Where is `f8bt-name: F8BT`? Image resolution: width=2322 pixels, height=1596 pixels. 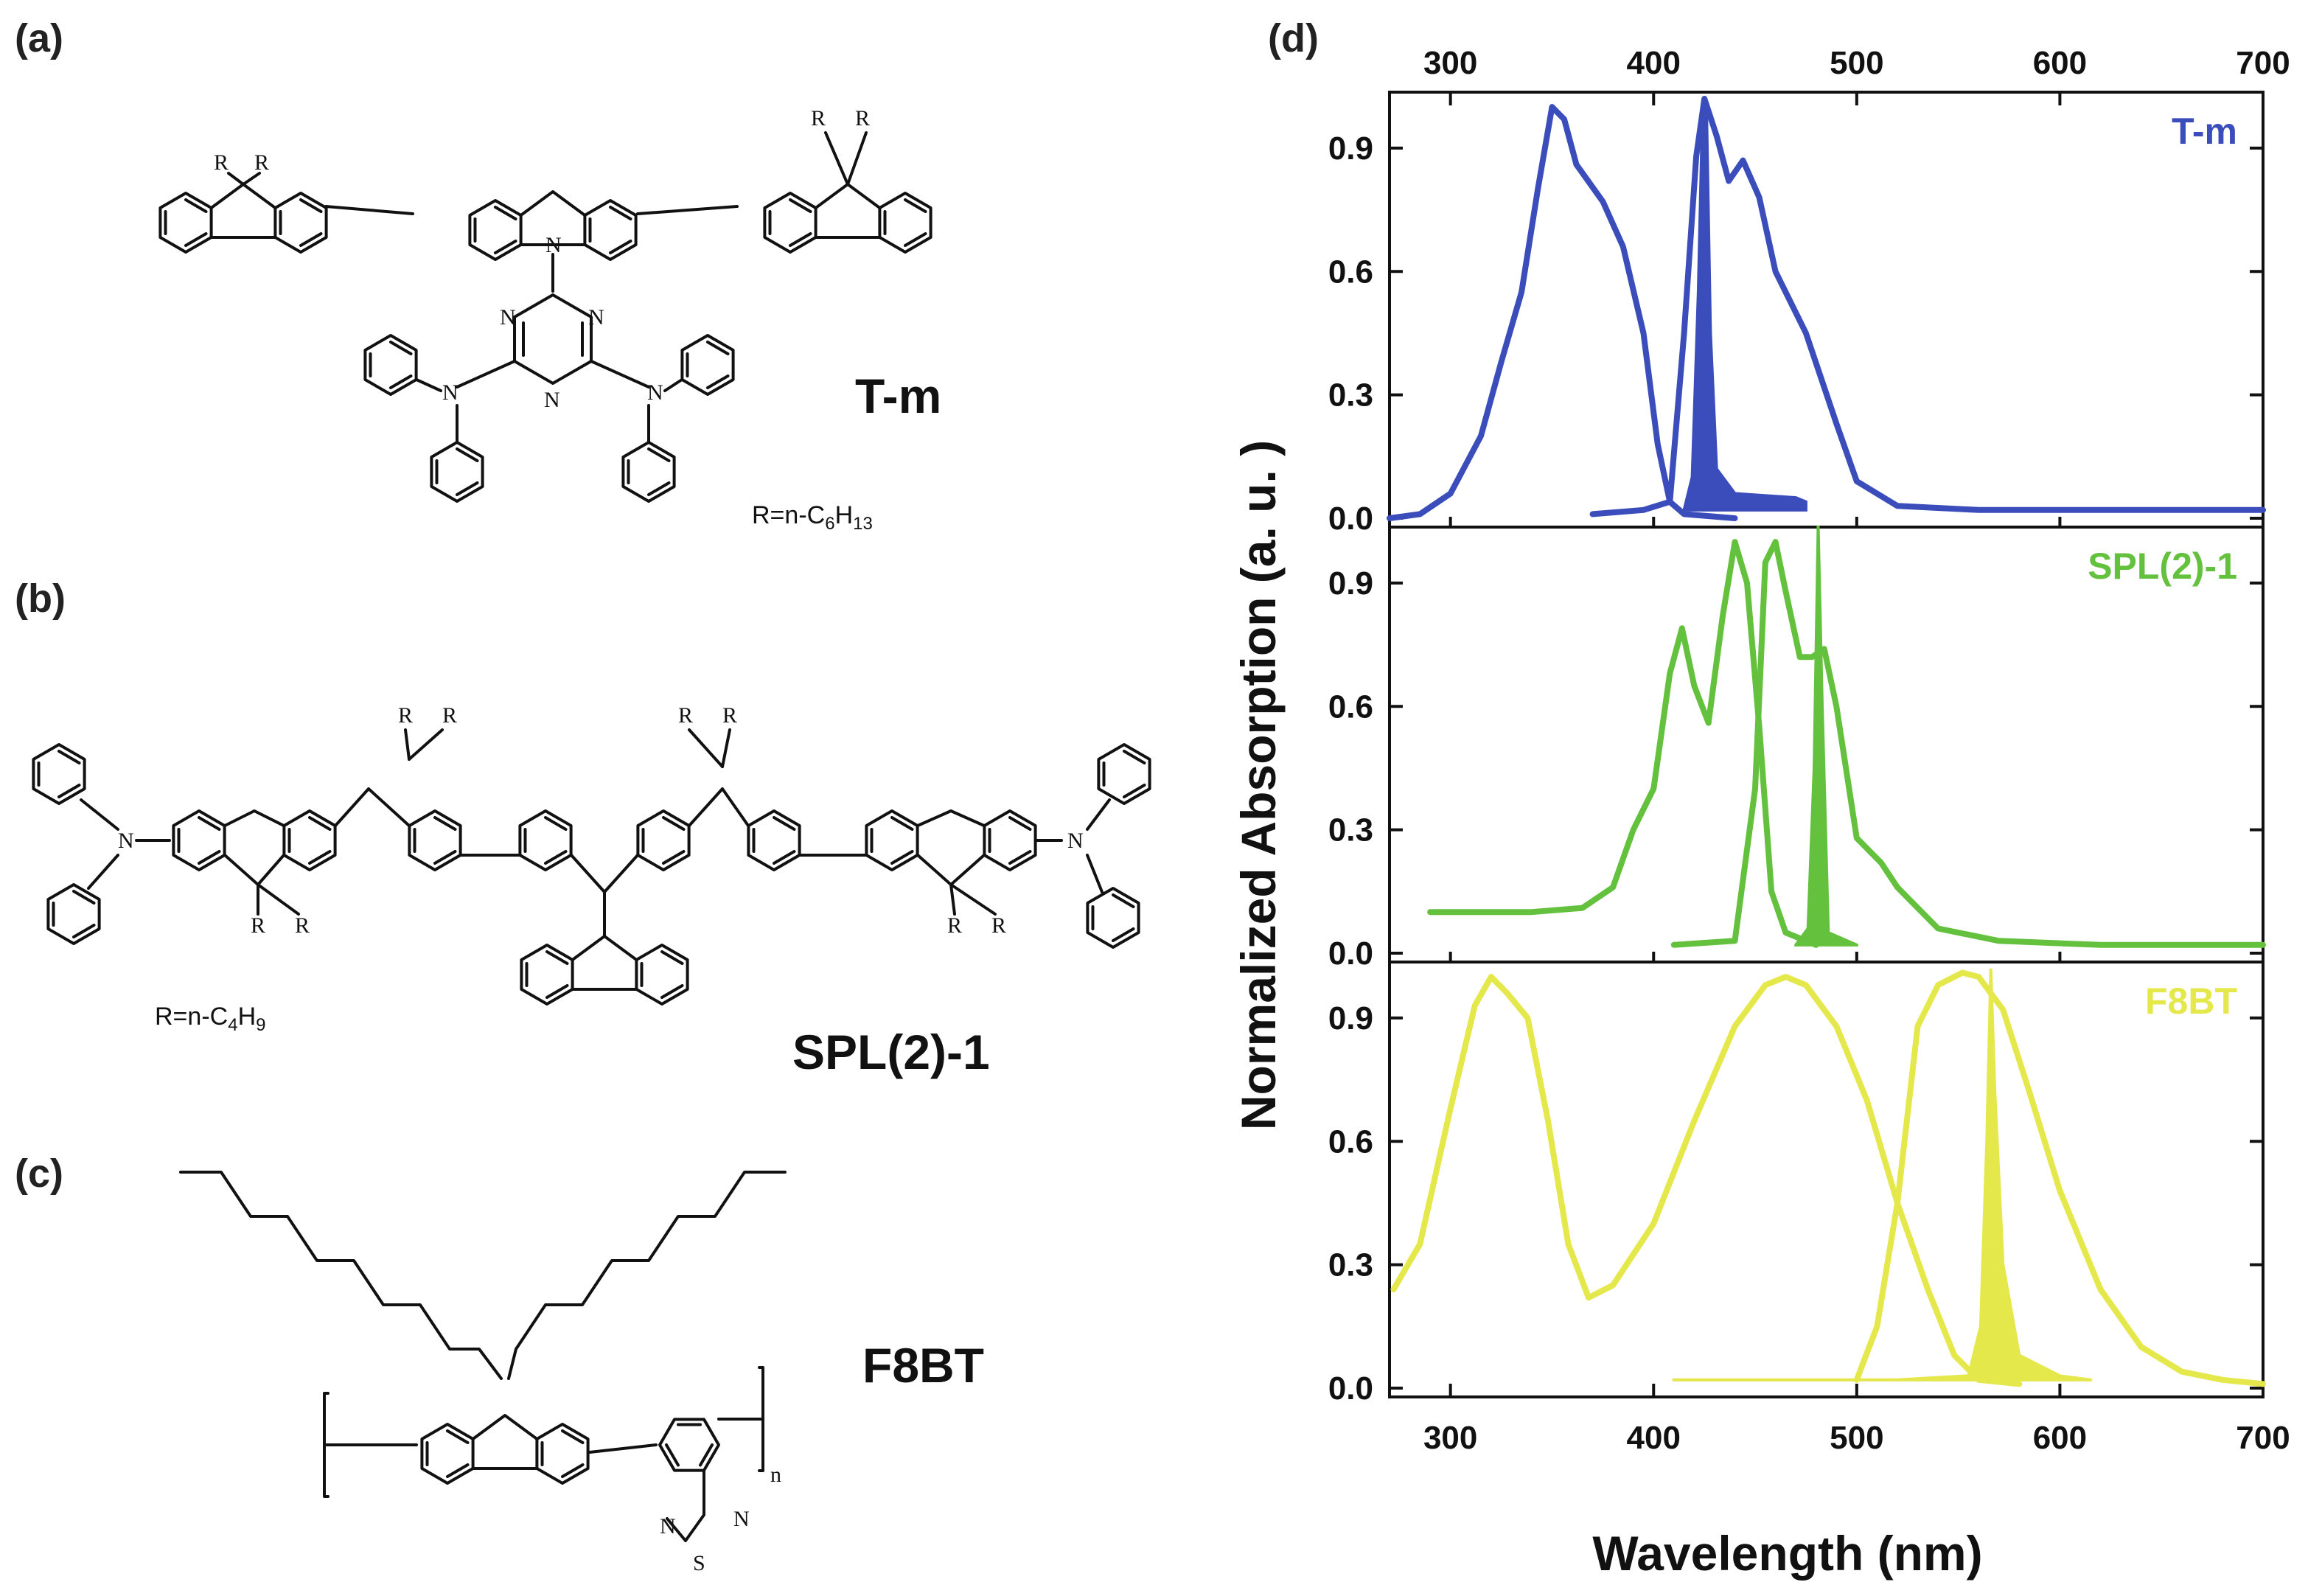
f8bt-name: F8BT is located at coordinates (923, 1366).